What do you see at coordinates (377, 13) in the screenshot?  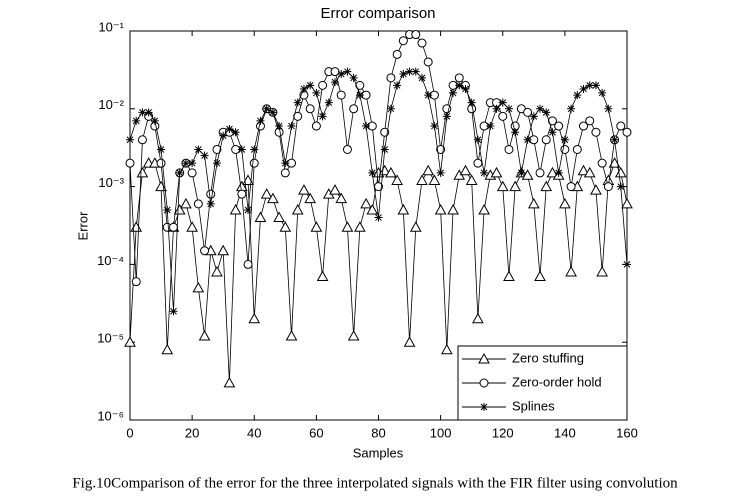 I see `chart-title: Error comparison` at bounding box center [377, 13].